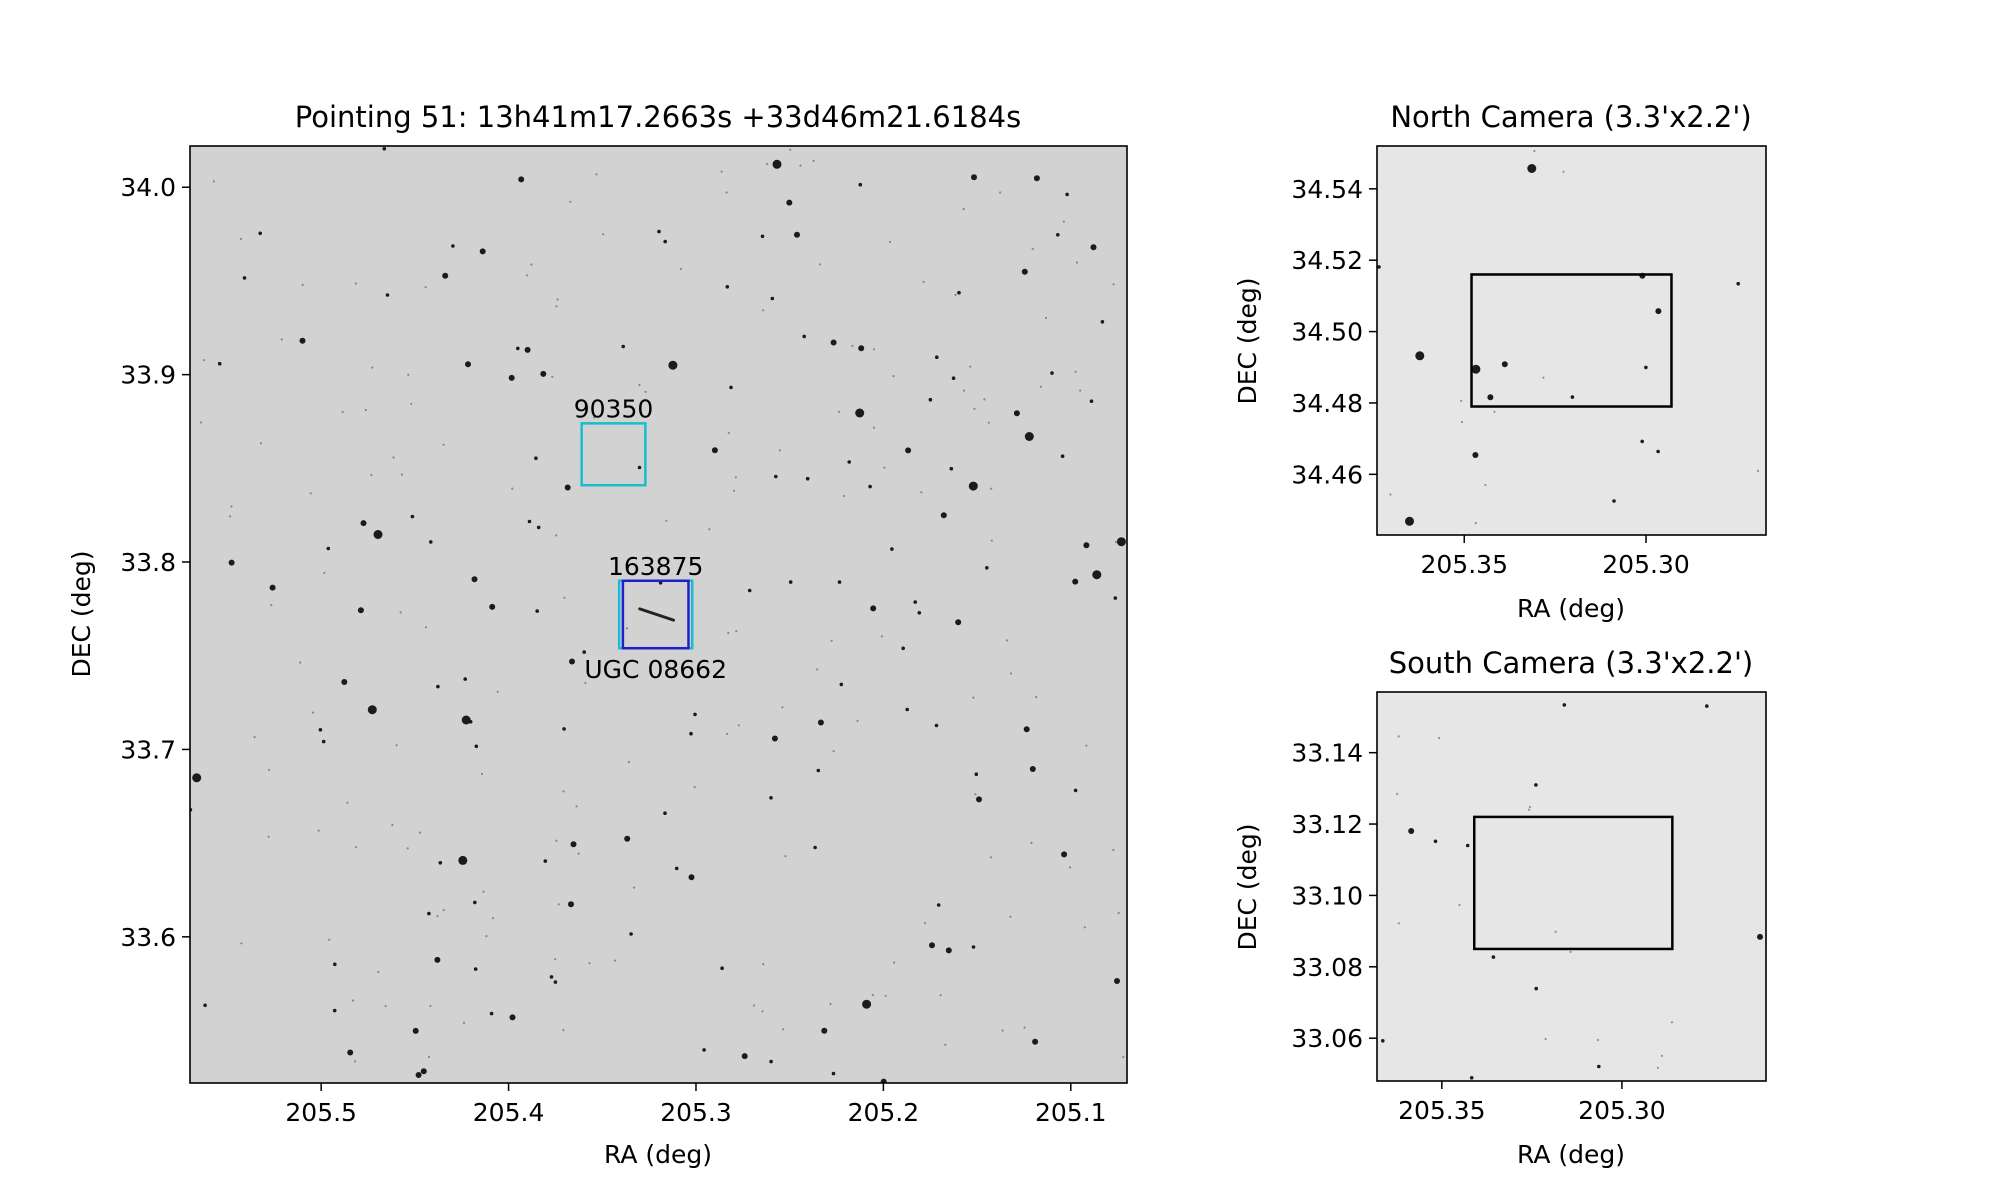 The width and height of the screenshot is (2000, 1200). What do you see at coordinates (656, 614) in the screenshot?
I see `galaxy-mark` at bounding box center [656, 614].